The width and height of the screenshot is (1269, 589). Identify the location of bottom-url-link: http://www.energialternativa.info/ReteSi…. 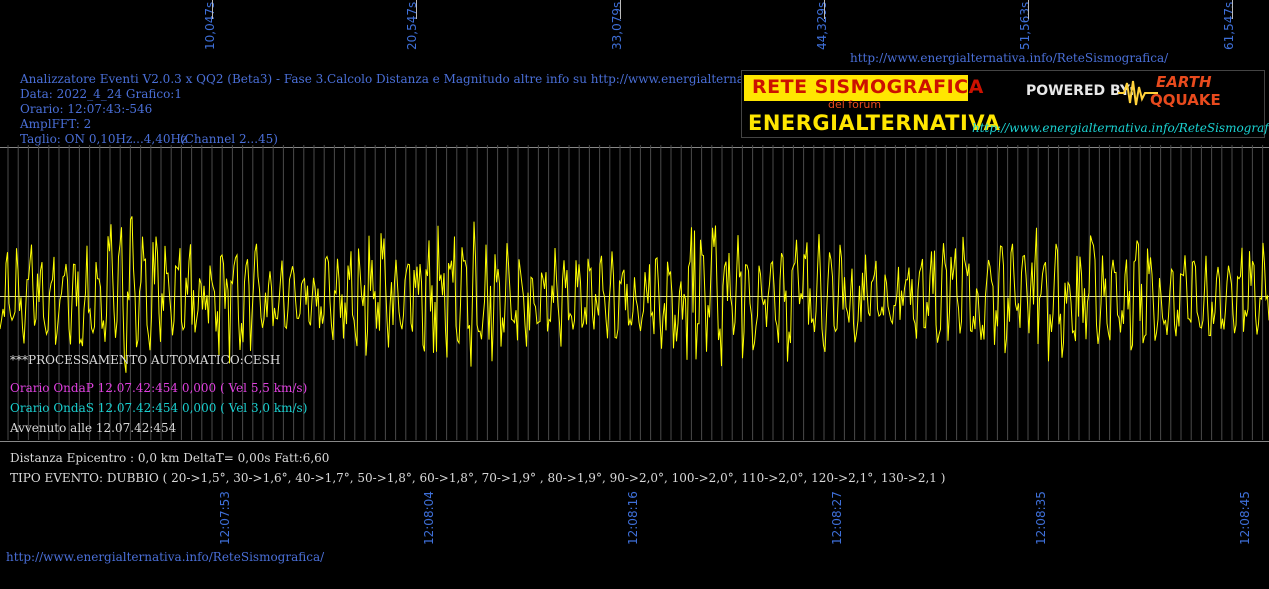
(165, 557).